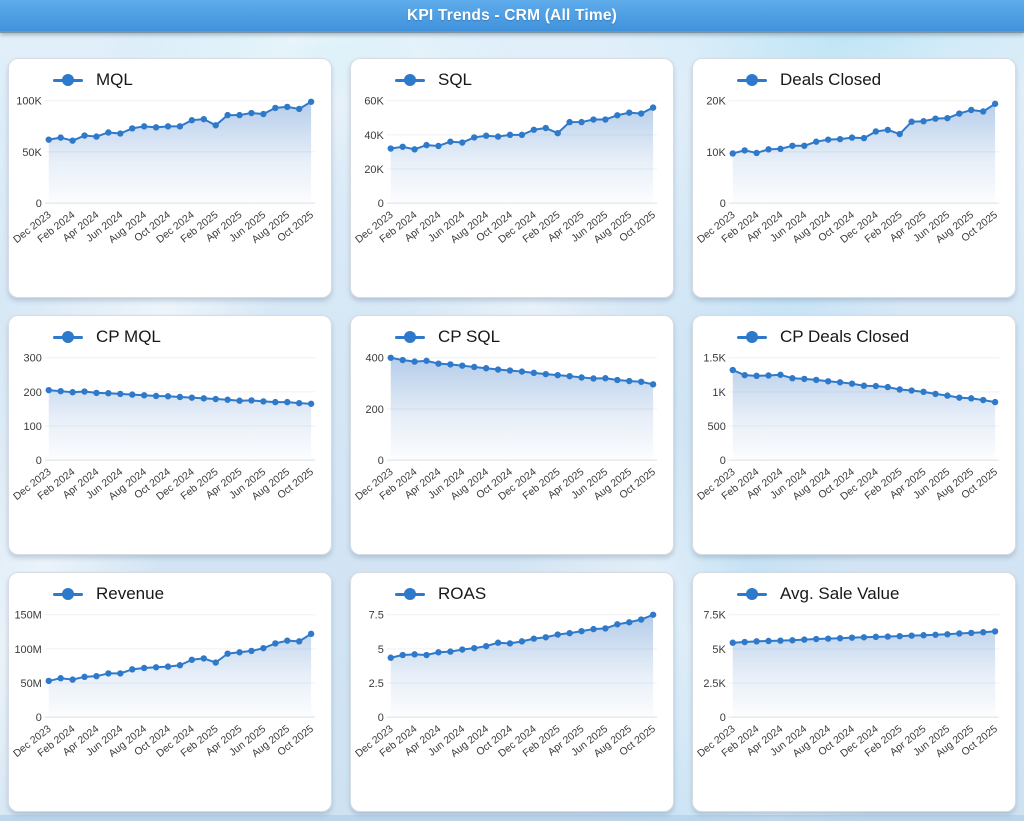 Image resolution: width=1024 pixels, height=821 pixels. I want to click on legend-avg-sale-value: Avg. Sale Value, so click(818, 594).